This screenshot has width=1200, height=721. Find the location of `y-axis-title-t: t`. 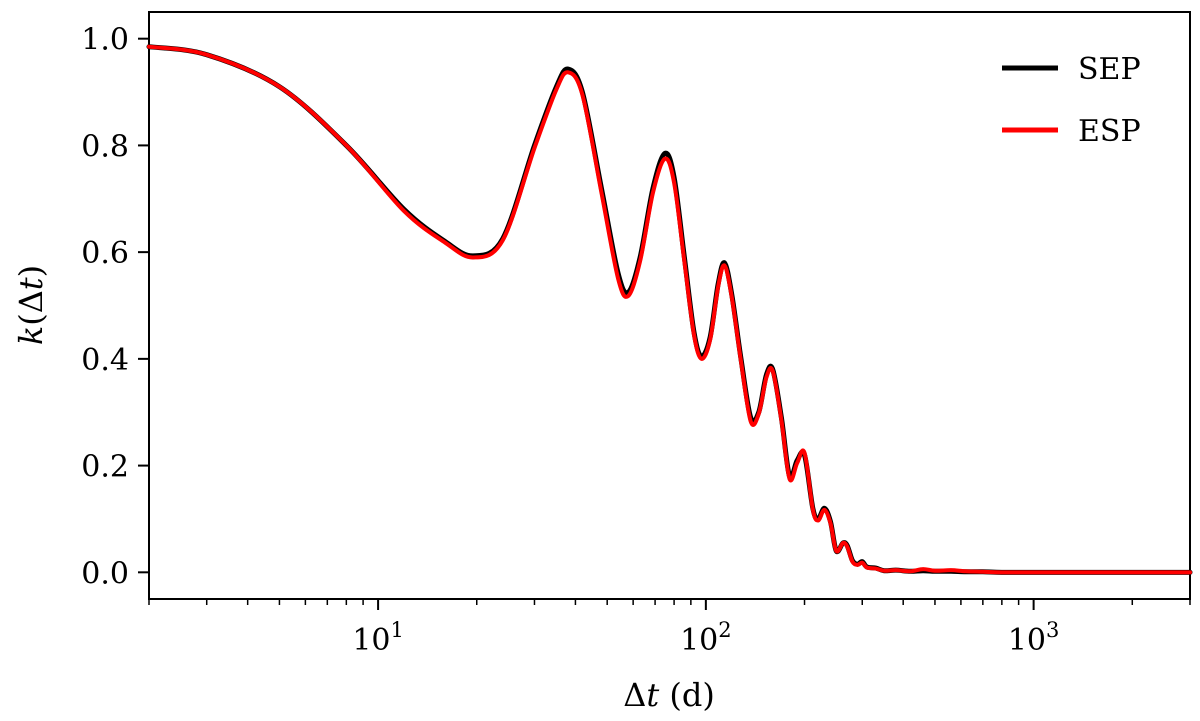

y-axis-title-t: t is located at coordinates (31, 283).